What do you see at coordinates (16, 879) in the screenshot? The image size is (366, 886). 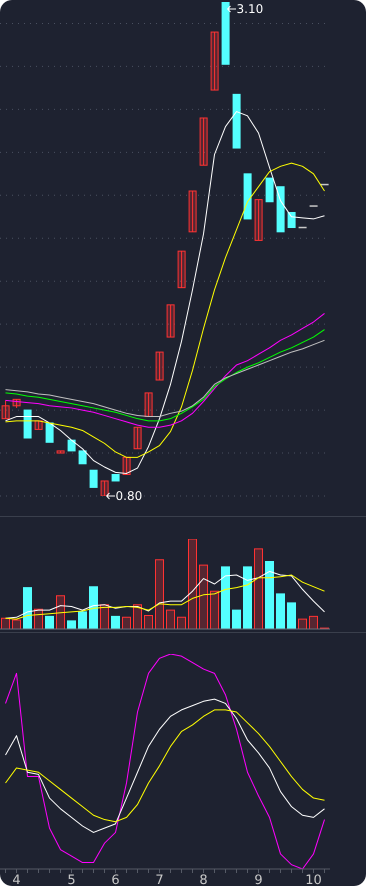 I see `x-tick-label: 4` at bounding box center [16, 879].